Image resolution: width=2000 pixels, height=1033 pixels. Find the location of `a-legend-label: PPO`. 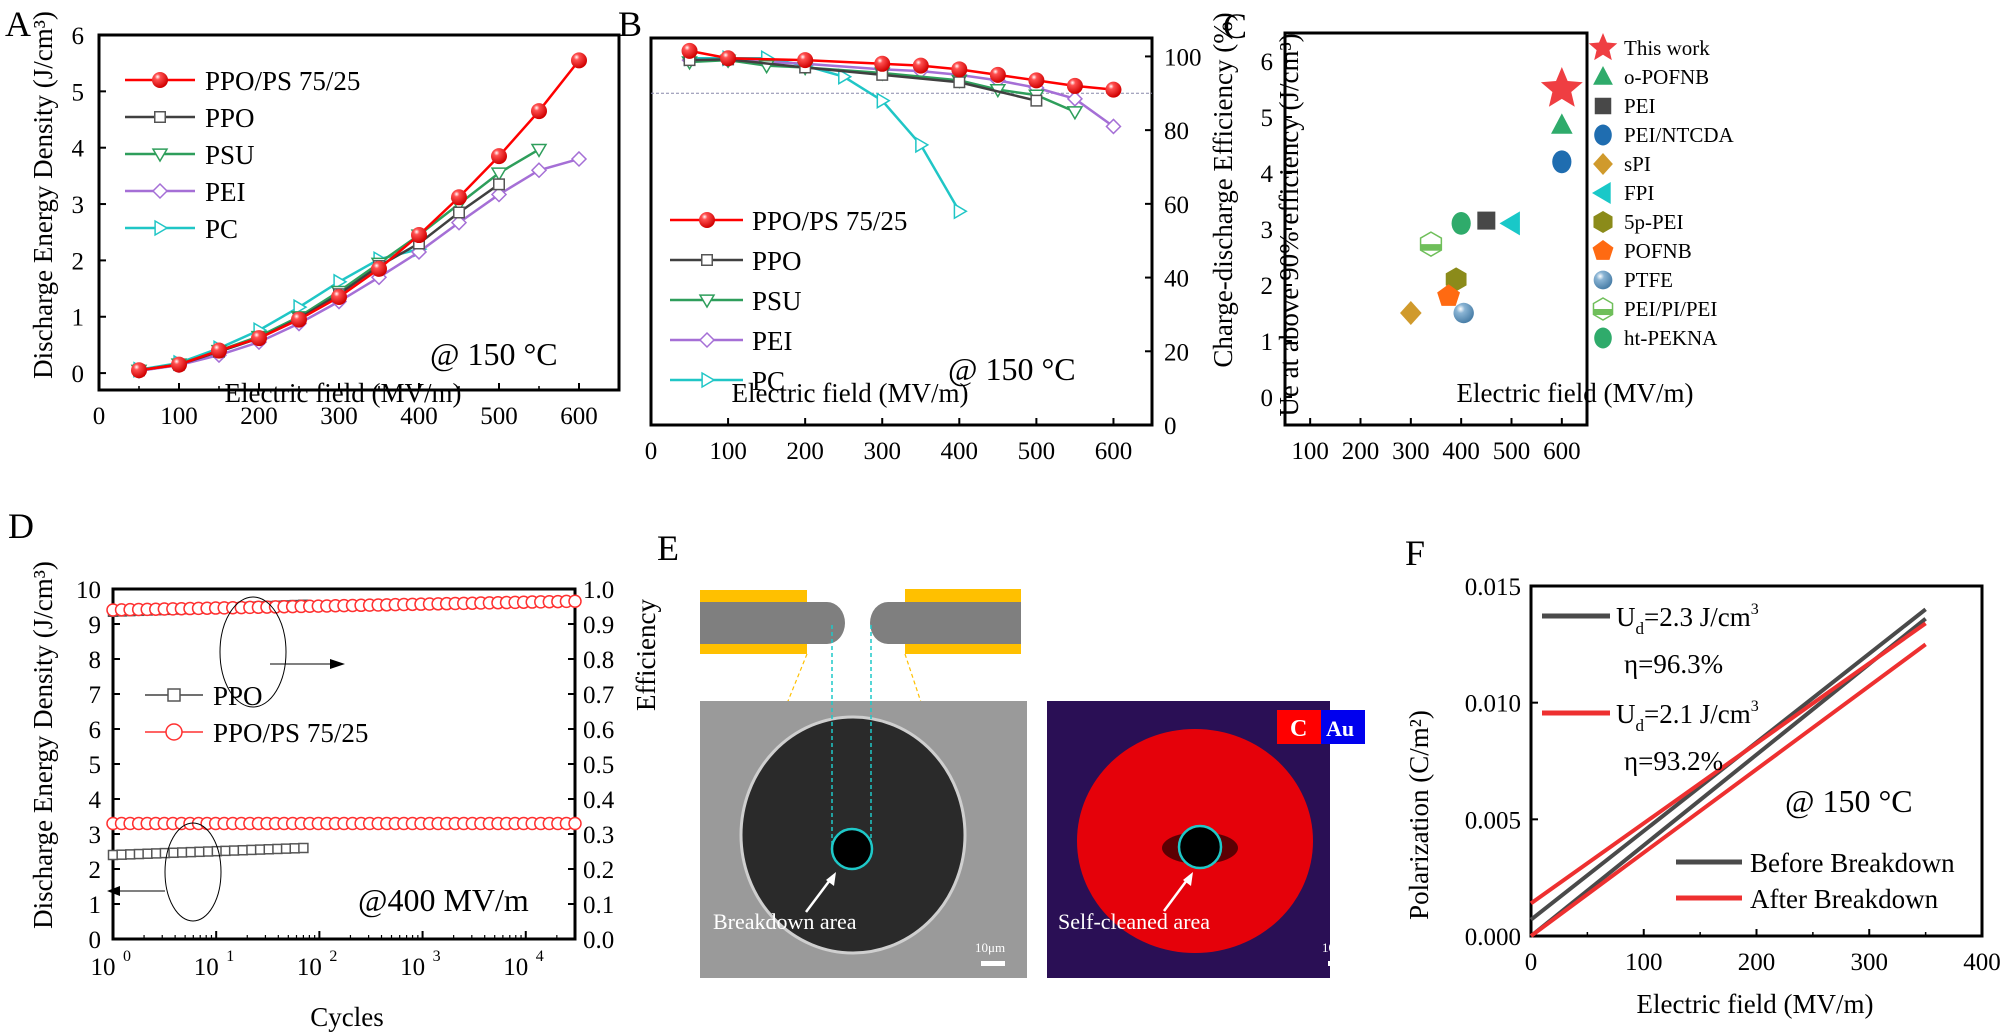

a-legend-label: PPO is located at coordinates (230, 118).